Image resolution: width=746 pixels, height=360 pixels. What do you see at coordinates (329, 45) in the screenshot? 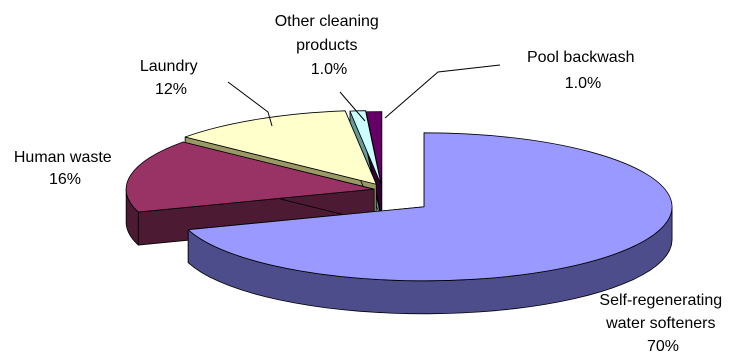
I see `slice-label-other-cleaning-products: Other cleaning products 1.0%` at bounding box center [329, 45].